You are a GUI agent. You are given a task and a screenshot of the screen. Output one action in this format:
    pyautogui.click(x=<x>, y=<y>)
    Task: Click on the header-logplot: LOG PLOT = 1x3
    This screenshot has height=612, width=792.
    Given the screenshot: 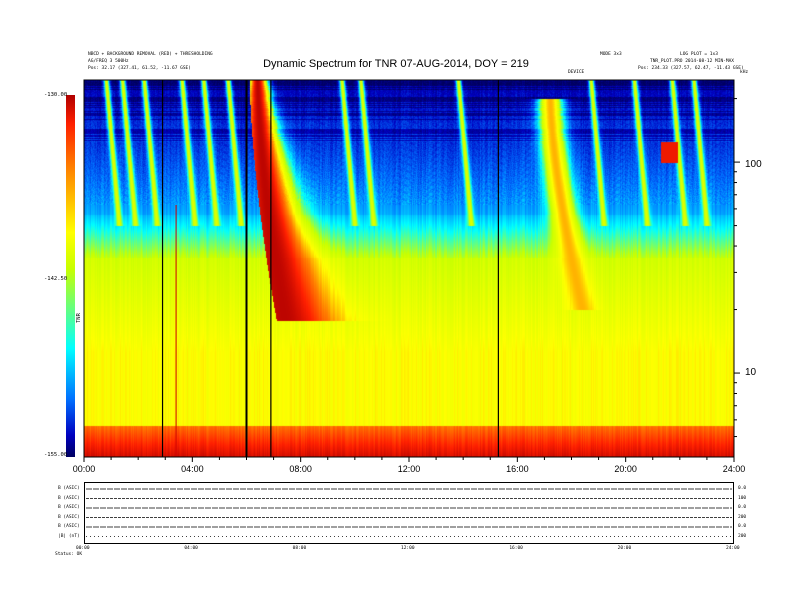 What is the action you would take?
    pyautogui.click(x=699, y=54)
    